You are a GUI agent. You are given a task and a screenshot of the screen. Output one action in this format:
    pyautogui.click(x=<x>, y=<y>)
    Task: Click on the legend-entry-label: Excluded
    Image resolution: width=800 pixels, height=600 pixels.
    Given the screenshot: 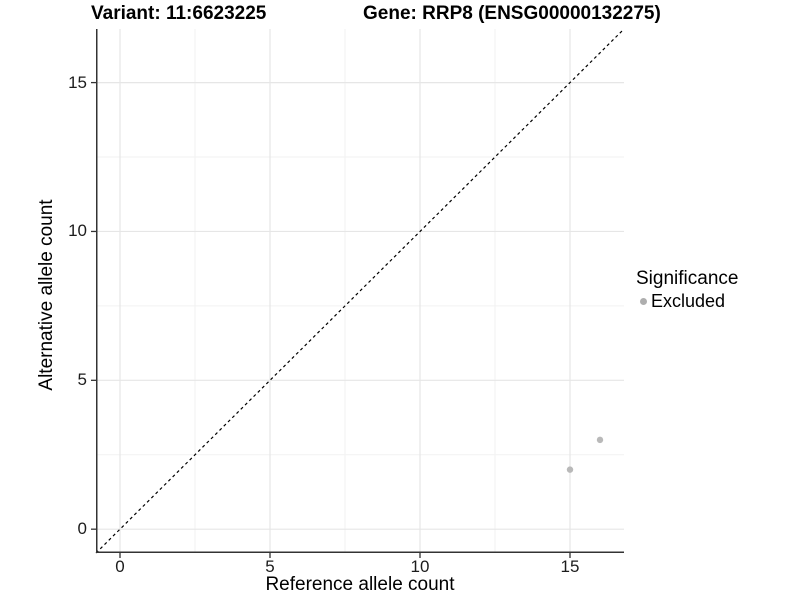 What is the action you would take?
    pyautogui.click(x=688, y=301)
    